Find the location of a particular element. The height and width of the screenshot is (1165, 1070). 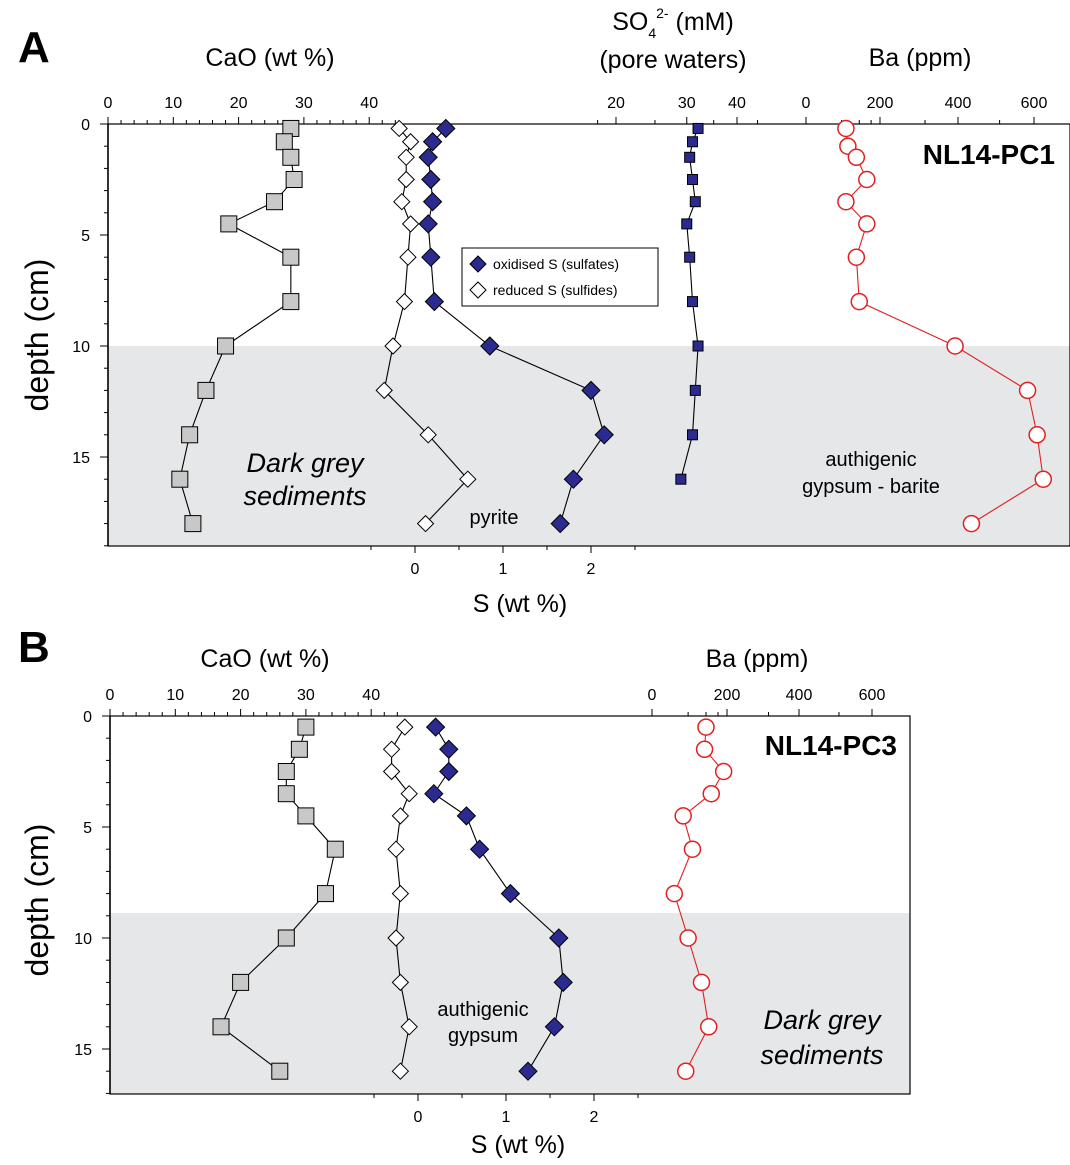

panel-a-depth-axis: 0 5 10 15 is located at coordinates (90, 332).